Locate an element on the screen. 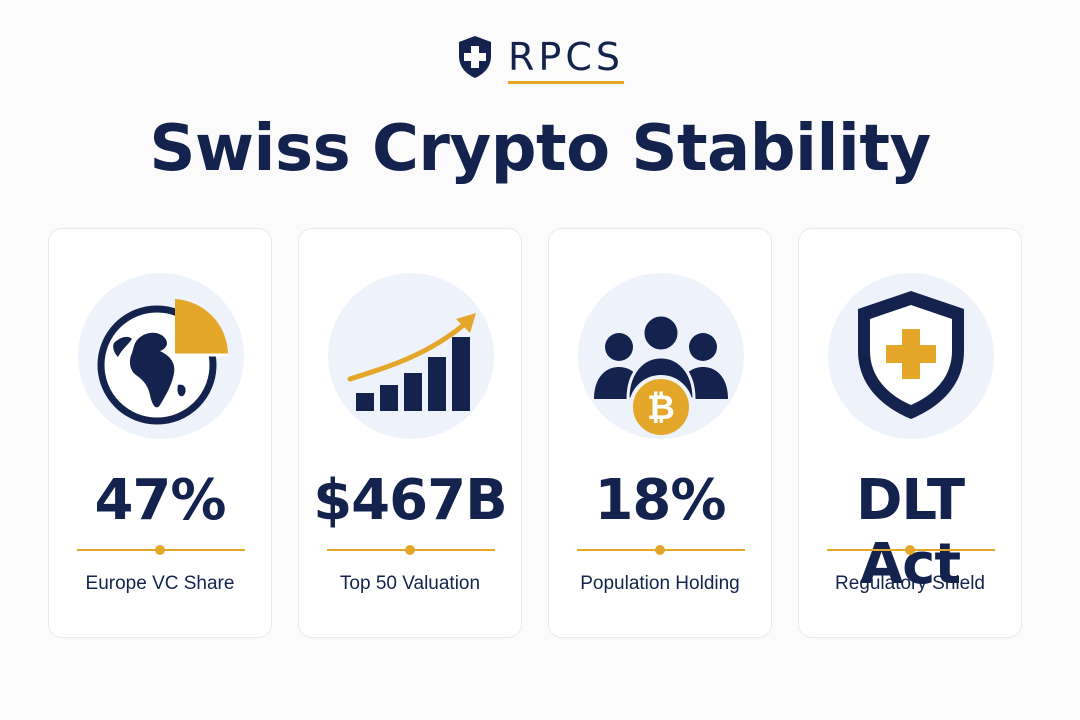  icon-circle: ₿ is located at coordinates (661, 356).